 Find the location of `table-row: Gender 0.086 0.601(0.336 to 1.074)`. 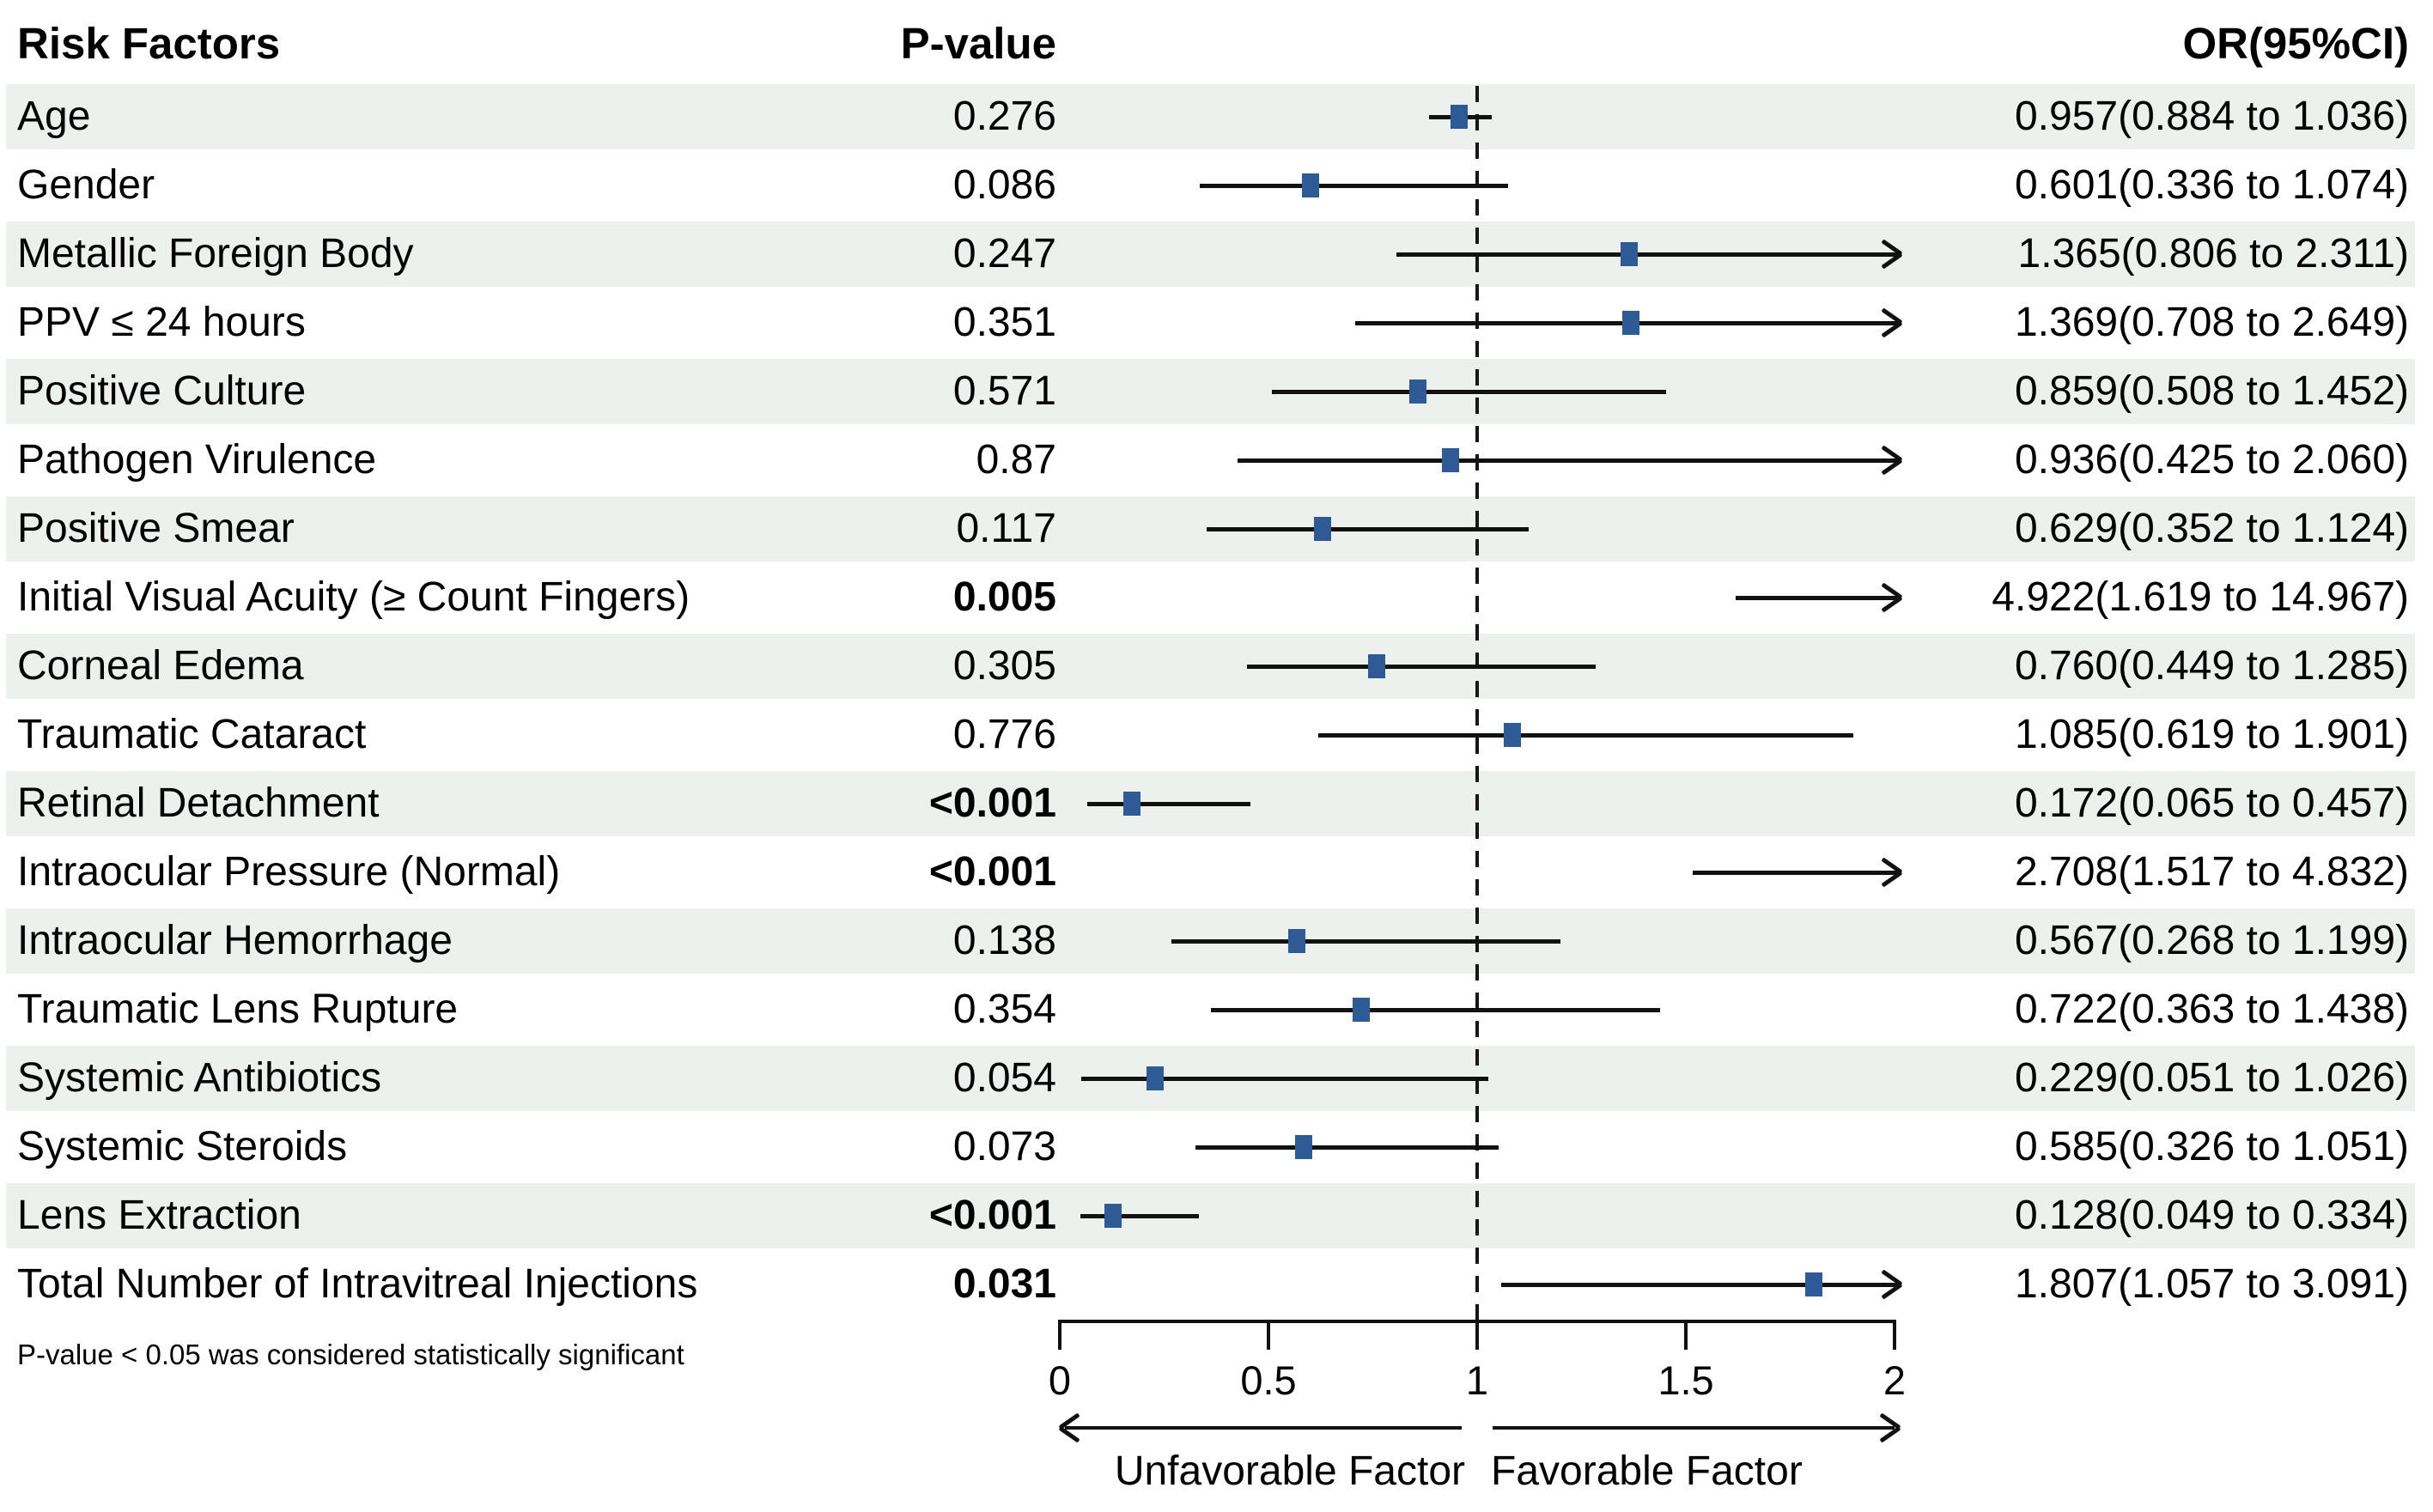

table-row: Gender 0.086 0.601(0.336 to 1.074) is located at coordinates (1216, 185).